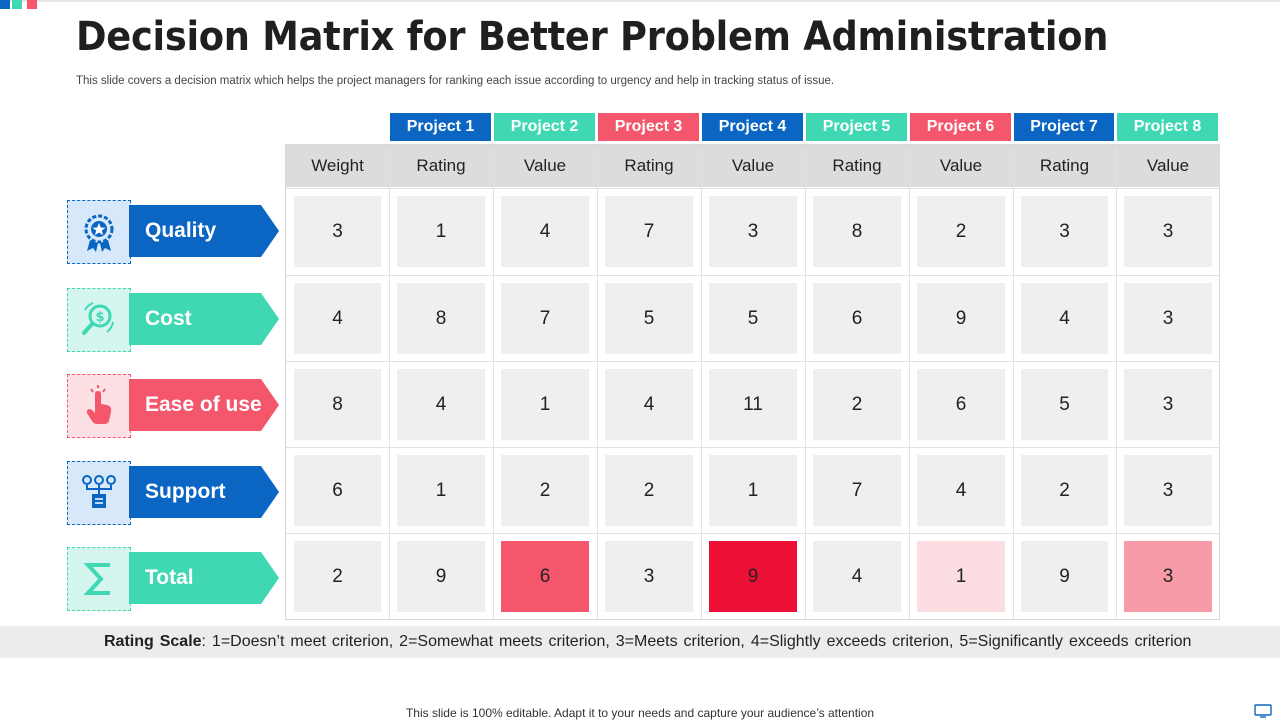 Image resolution: width=1280 pixels, height=723 pixels. I want to click on criterion-total: Total, so click(204, 578).